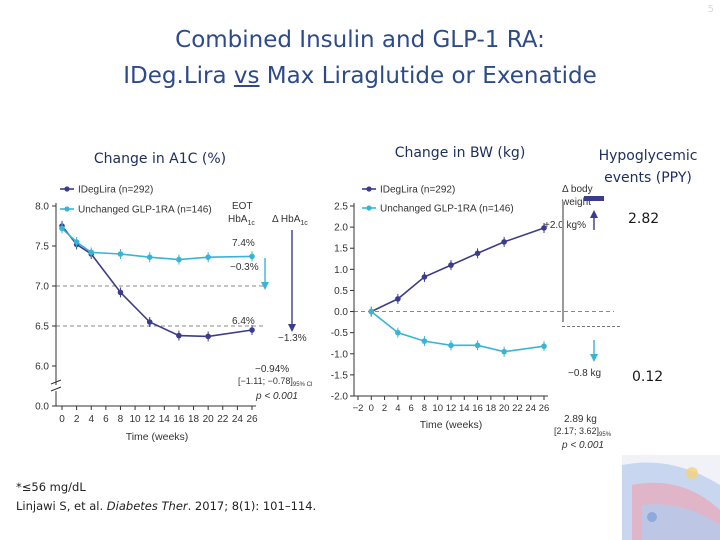 The width and height of the screenshot is (720, 540). What do you see at coordinates (428, 76) in the screenshot?
I see `title-line-2-post: Max Liraglutide or Exenatide` at bounding box center [428, 76].